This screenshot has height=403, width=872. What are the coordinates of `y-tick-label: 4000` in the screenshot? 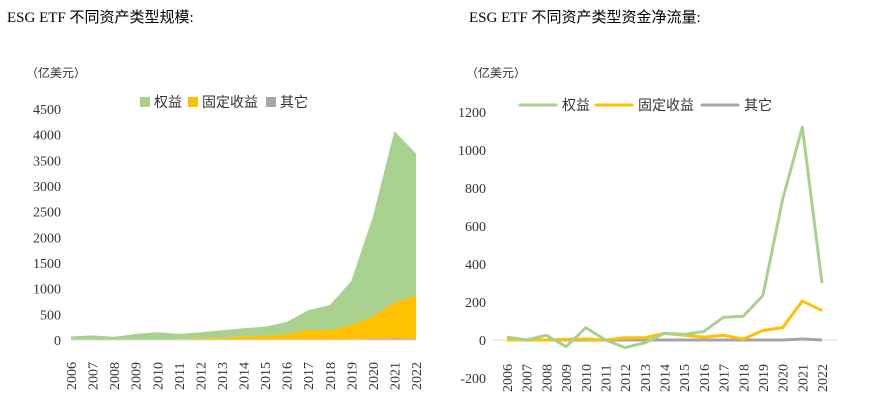 It's located at (47, 136).